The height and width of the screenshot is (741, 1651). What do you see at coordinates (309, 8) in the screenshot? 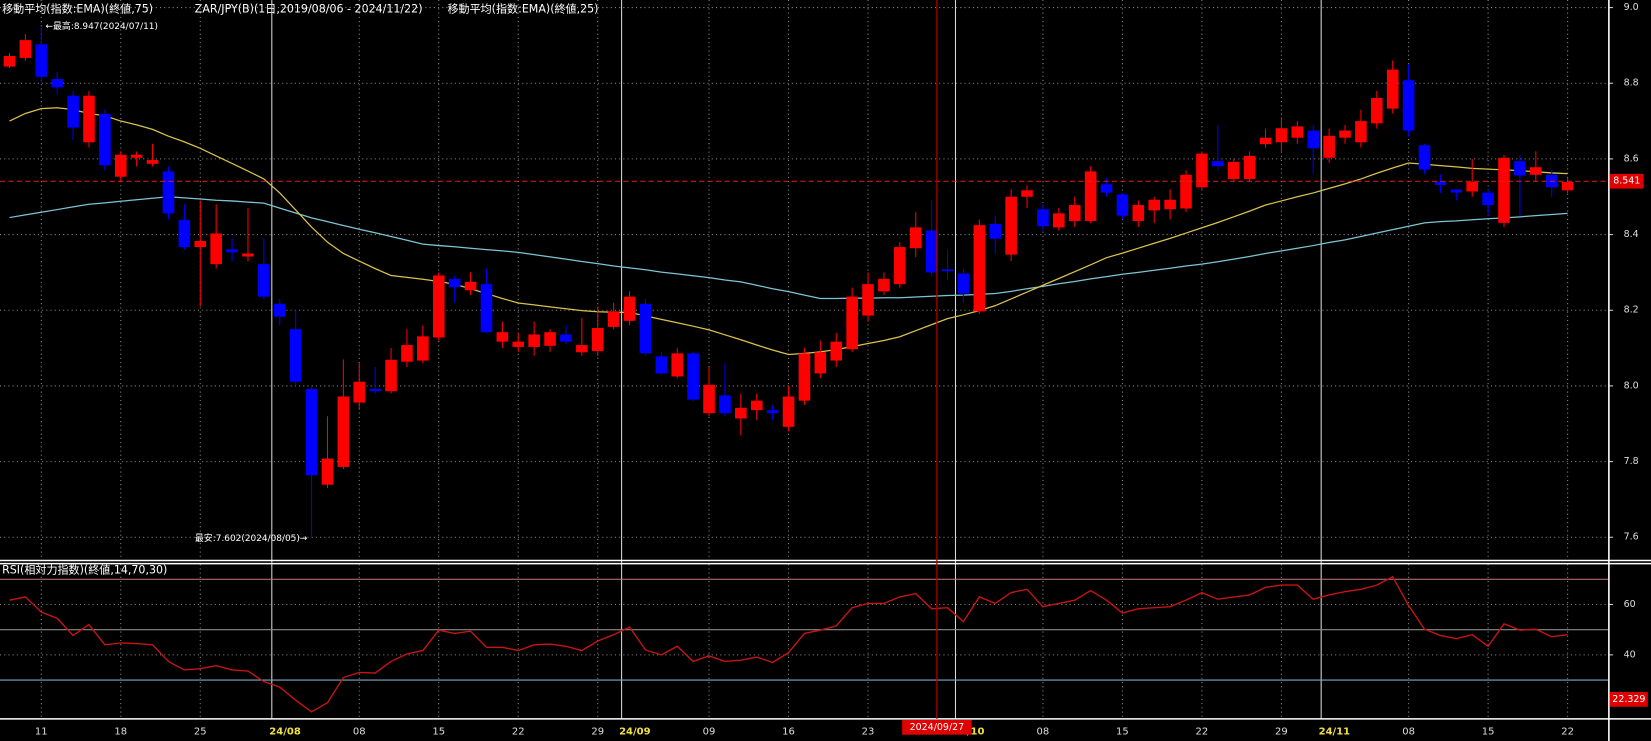
I see `chart-title: ZAR/JPY(B)(1日,2019/08/06 - 2024/11/22)` at bounding box center [309, 8].